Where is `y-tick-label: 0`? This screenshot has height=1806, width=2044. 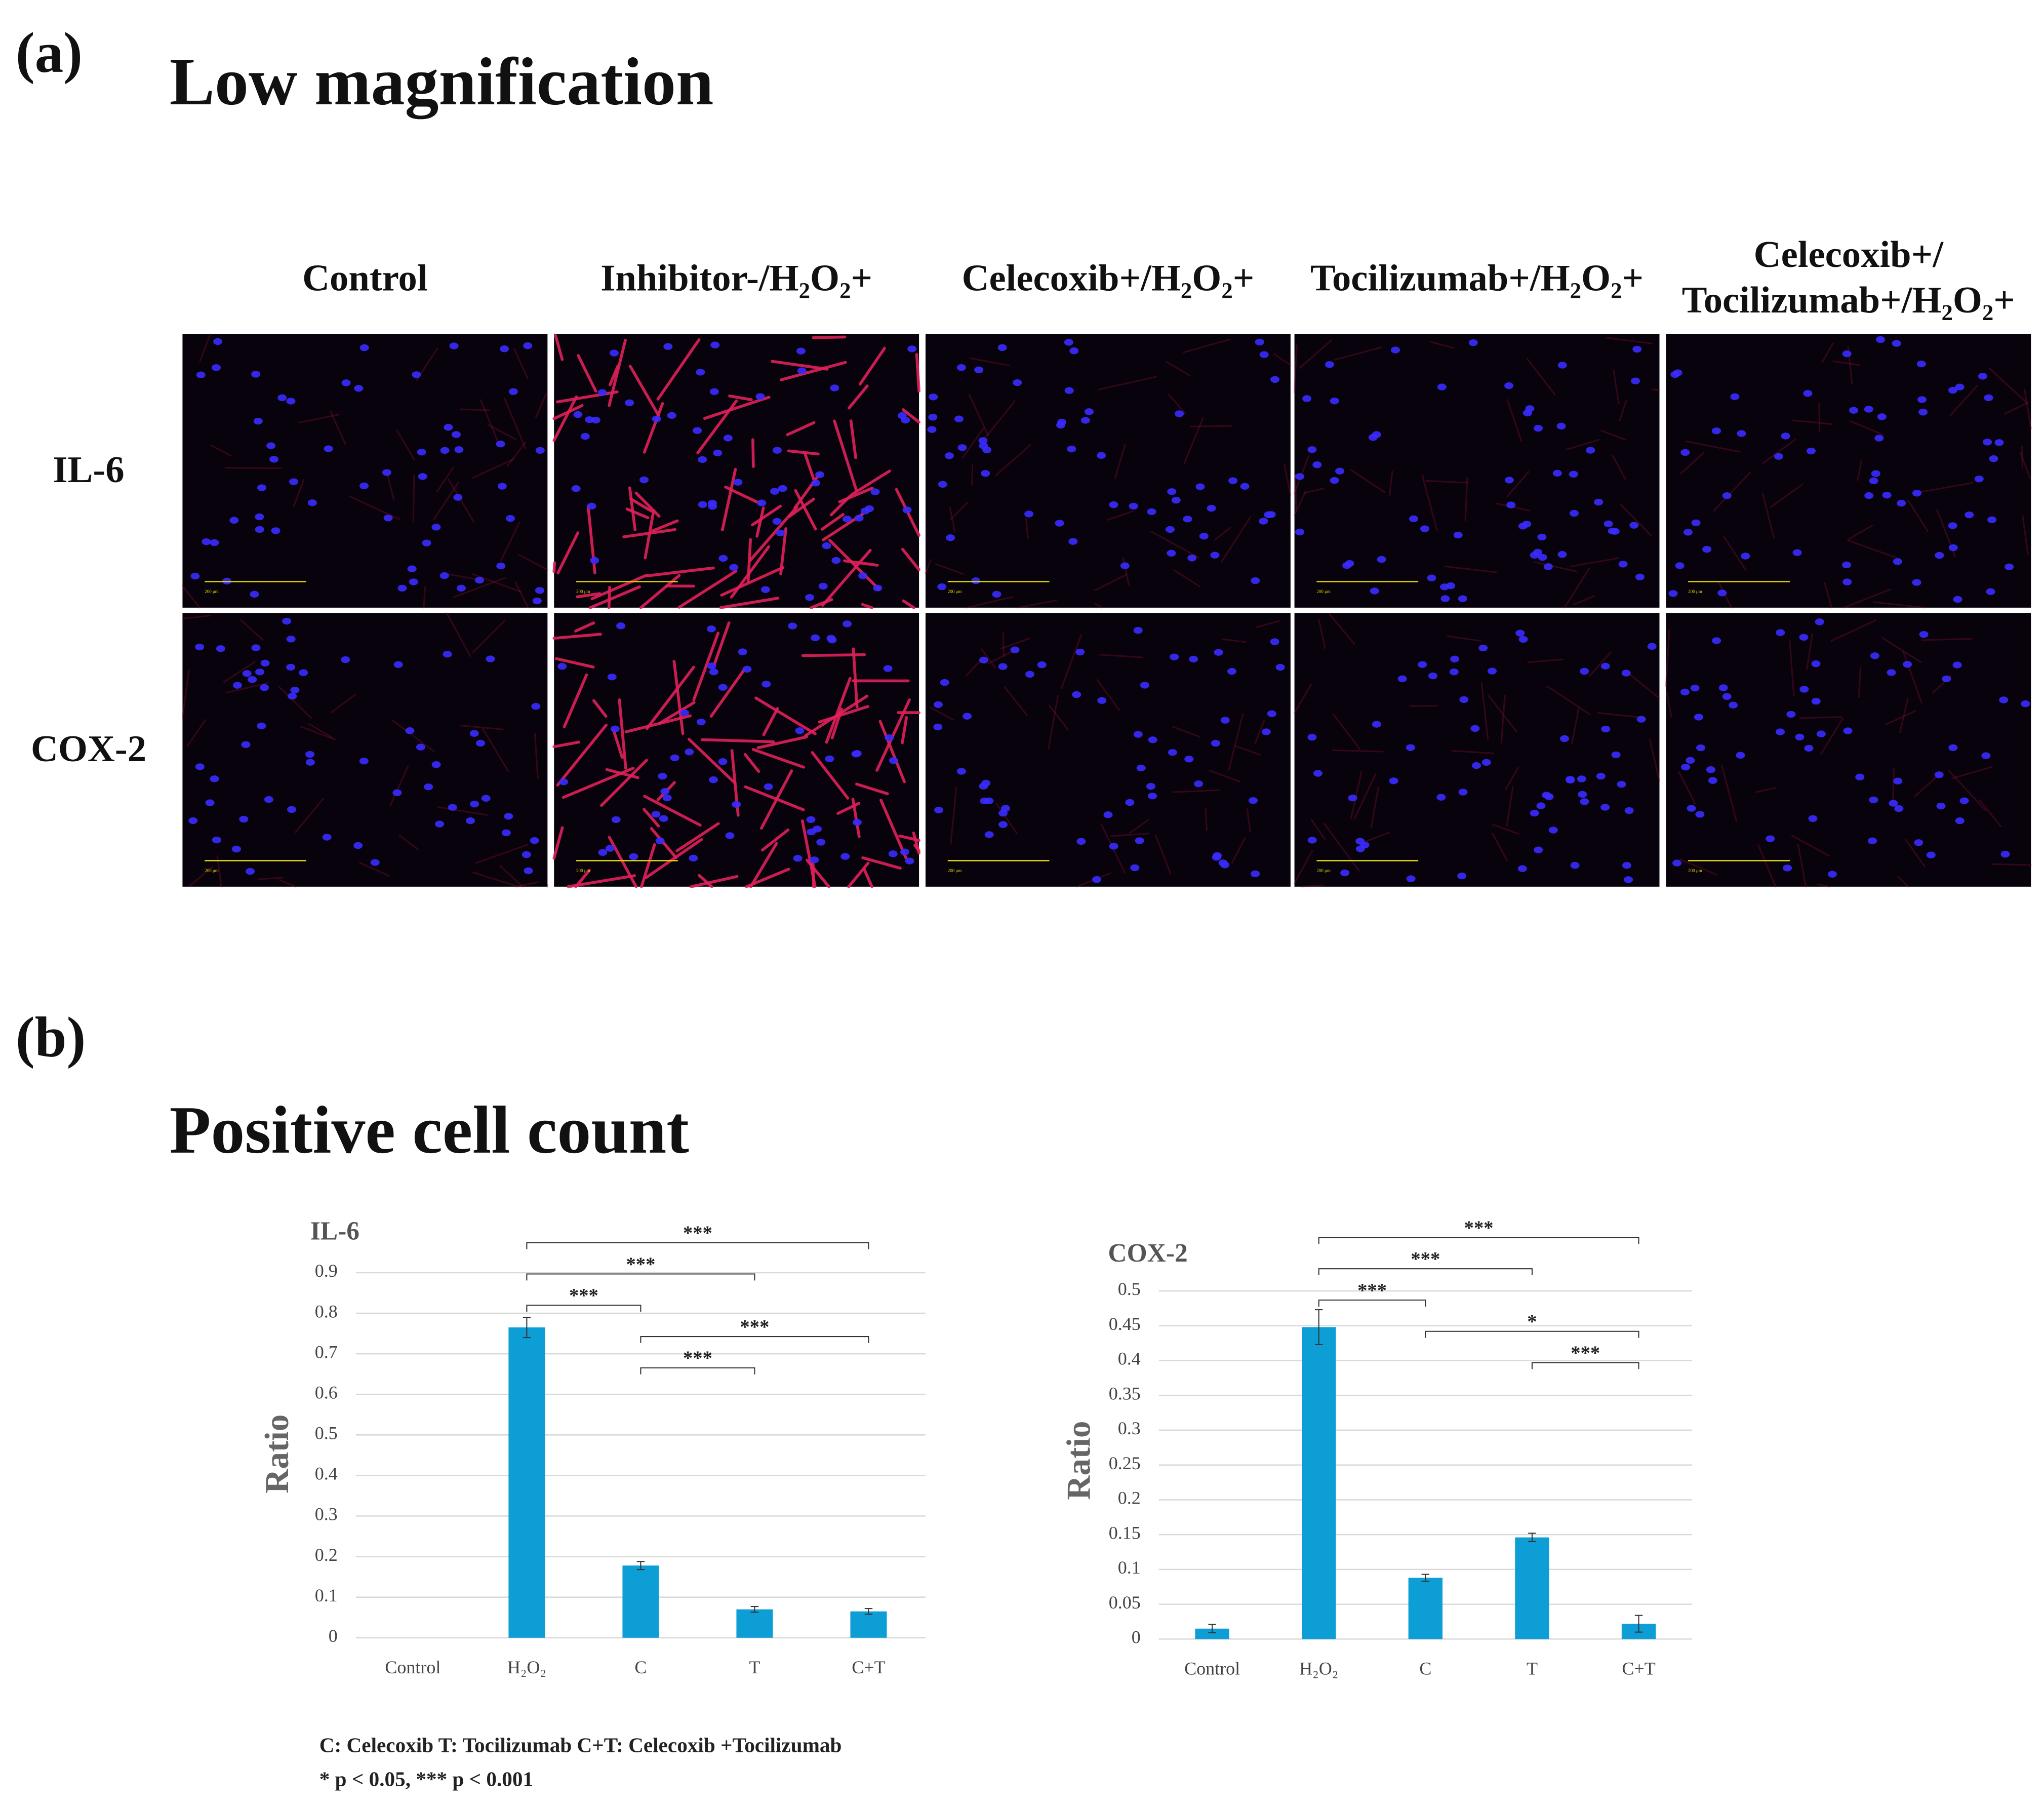 y-tick-label: 0 is located at coordinates (1137, 1637).